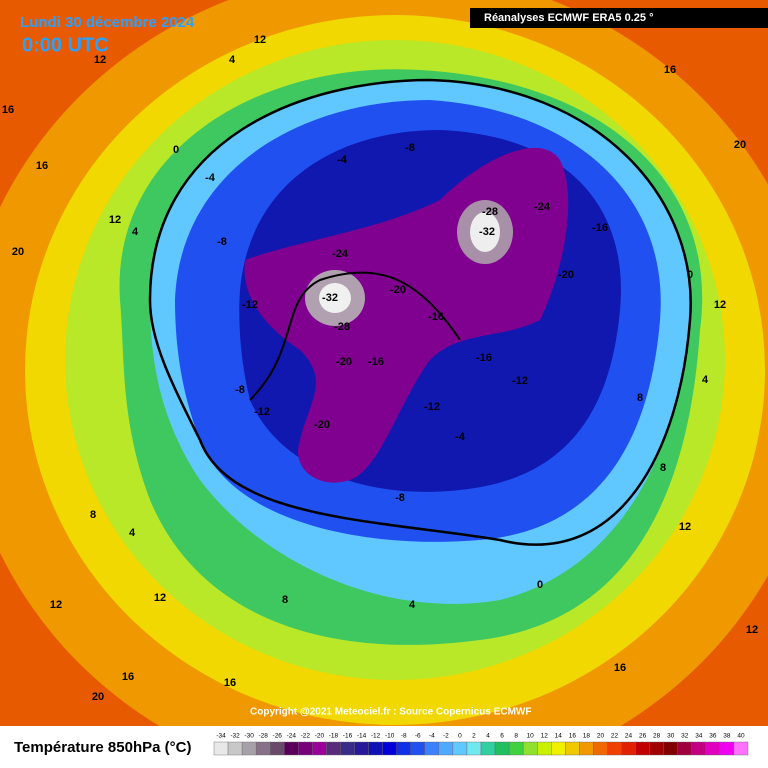 The width and height of the screenshot is (768, 768). I want to click on contour-label: 20, so click(18, 252).